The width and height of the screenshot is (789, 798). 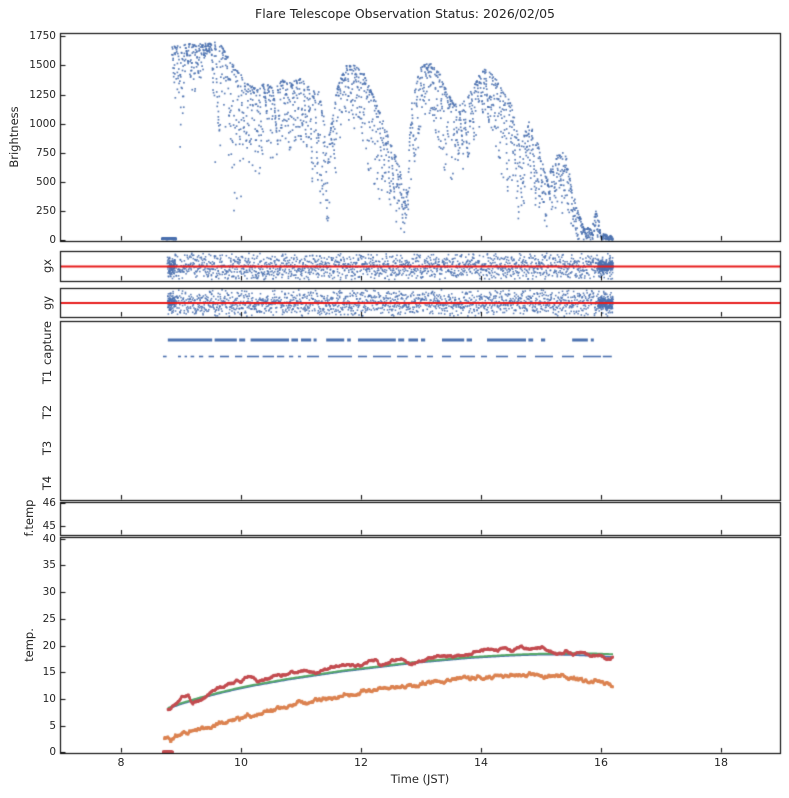 What do you see at coordinates (121, 762) in the screenshot?
I see `x-tick-label: 8` at bounding box center [121, 762].